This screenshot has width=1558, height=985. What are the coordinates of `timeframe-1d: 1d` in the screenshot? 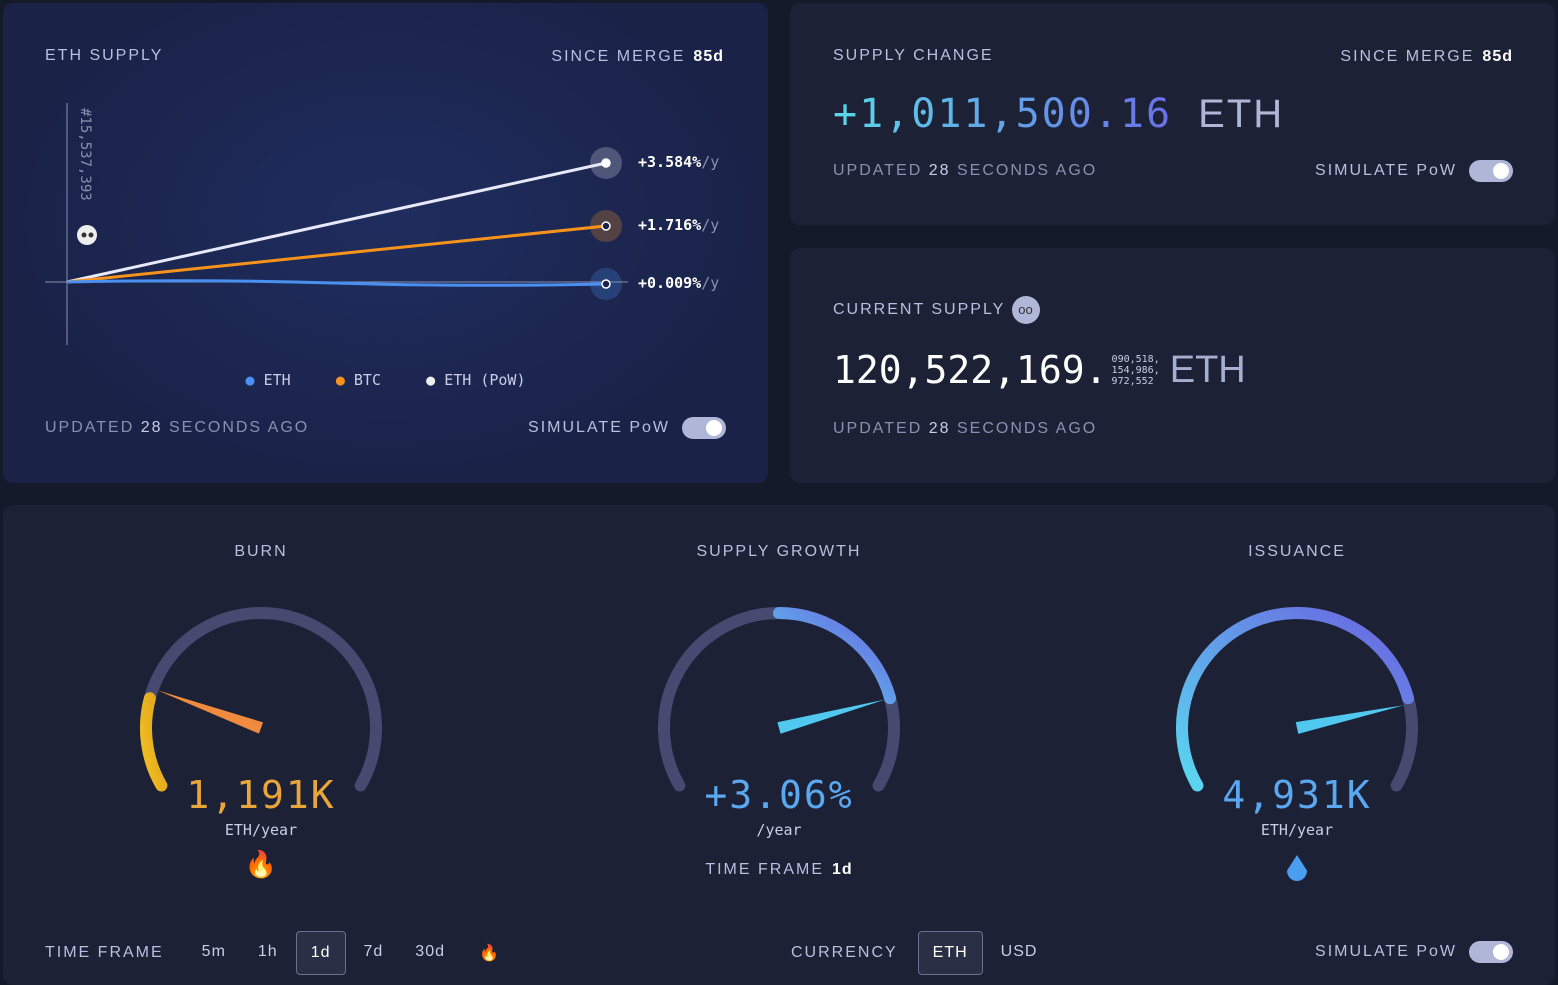 It's located at (320, 953).